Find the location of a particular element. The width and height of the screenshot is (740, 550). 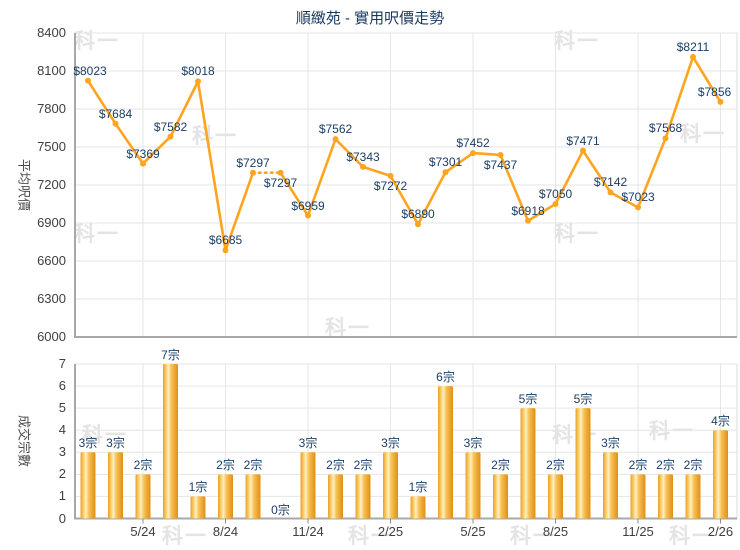

price-point-label: $6685 is located at coordinates (225, 240).